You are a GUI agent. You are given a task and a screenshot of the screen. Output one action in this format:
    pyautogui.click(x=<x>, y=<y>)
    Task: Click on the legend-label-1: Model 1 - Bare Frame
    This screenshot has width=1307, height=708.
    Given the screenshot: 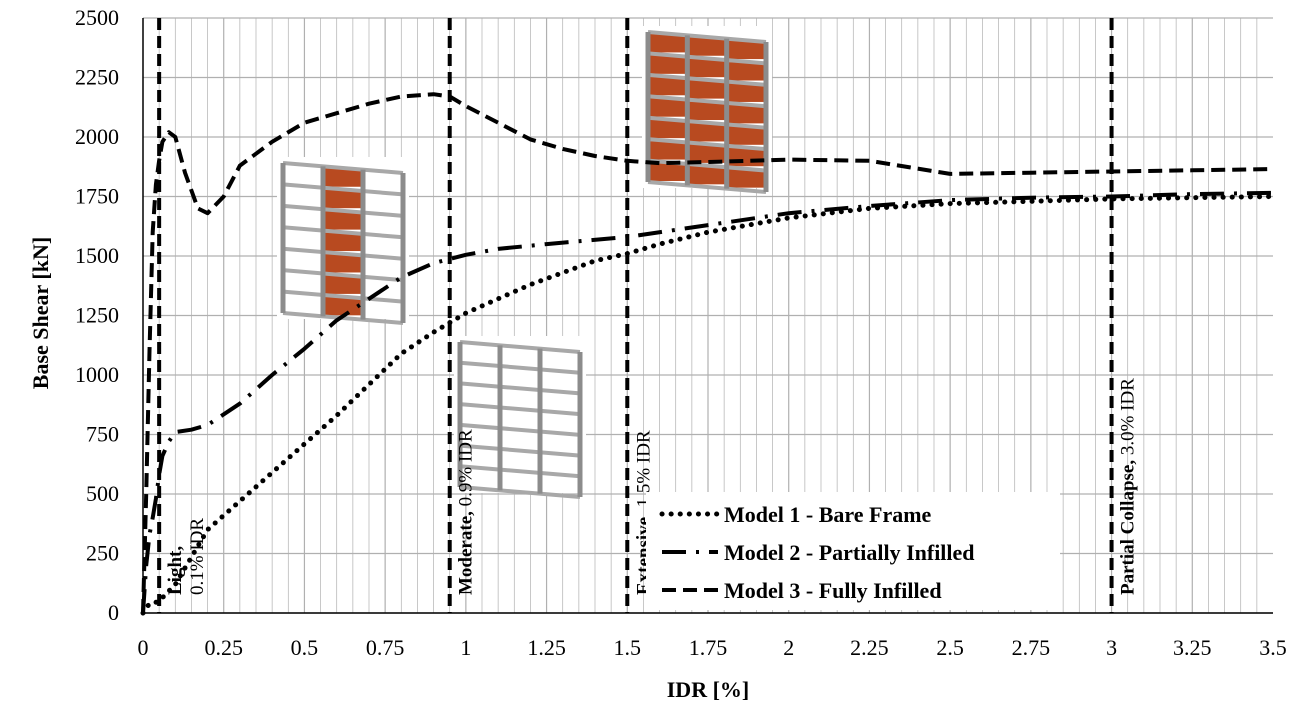 What is the action you would take?
    pyautogui.click(x=828, y=514)
    